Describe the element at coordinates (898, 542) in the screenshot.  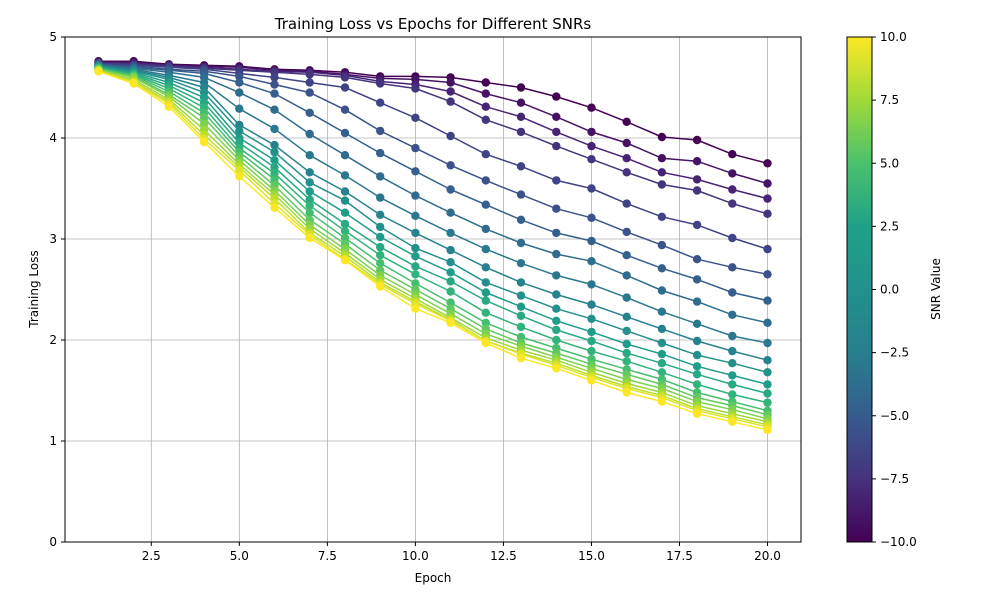
I see `colorbar-tick-label: −10.0` at that location.